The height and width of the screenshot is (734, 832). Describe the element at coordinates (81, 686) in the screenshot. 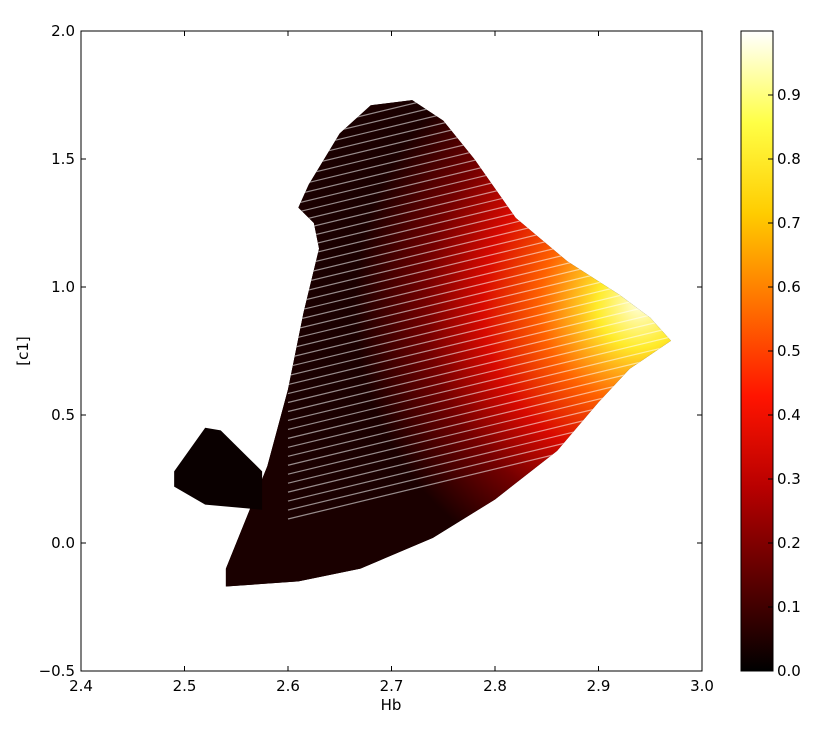

I see `x-tick-label: 2.4` at that location.